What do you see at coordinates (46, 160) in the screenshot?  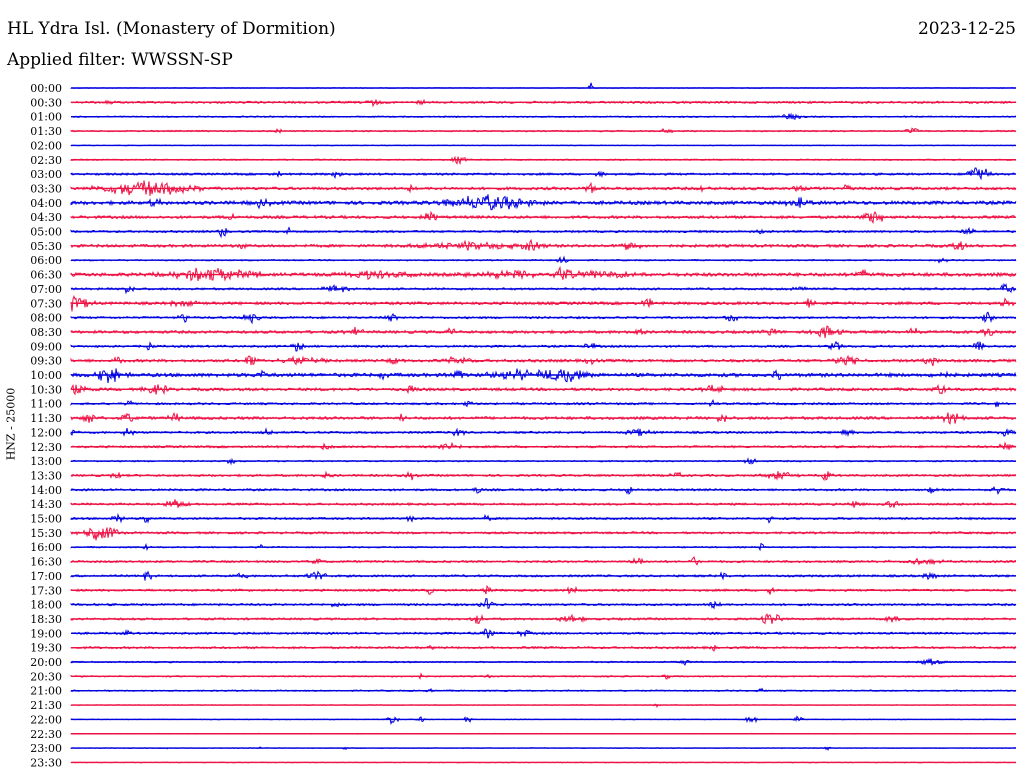 I see `row-time-label: 02:30` at bounding box center [46, 160].